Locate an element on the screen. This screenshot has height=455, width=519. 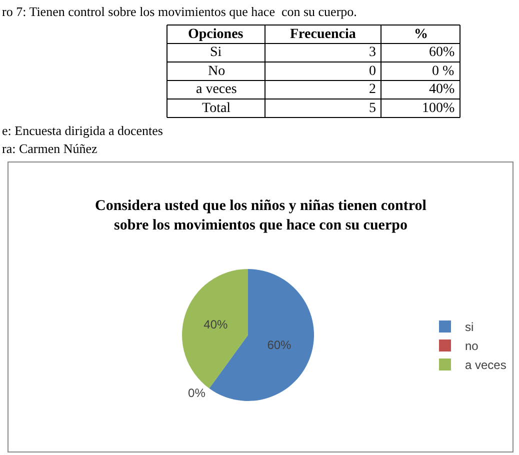
text: No is located at coordinates (217, 71).